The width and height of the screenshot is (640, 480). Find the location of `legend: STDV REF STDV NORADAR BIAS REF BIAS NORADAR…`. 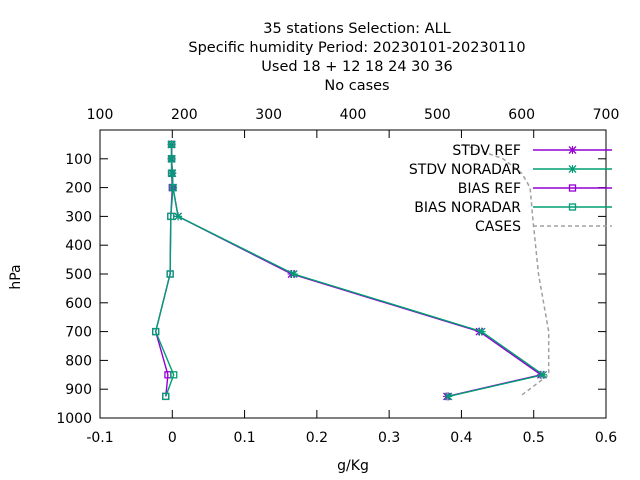

legend: STDV REF STDV NORADAR BIAS REF BIAS NORADAR… is located at coordinates (510, 189).